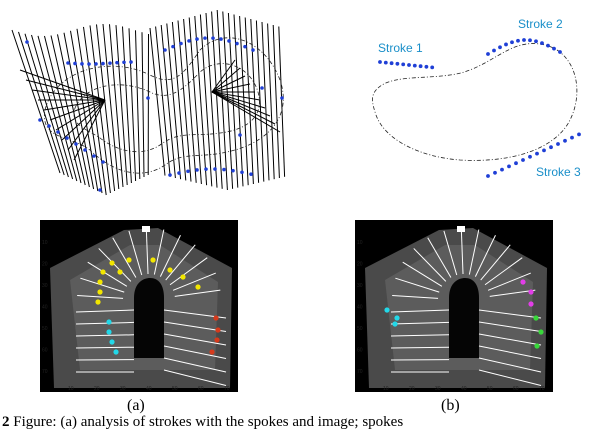 This screenshot has height=431, width=592. What do you see at coordinates (139, 306) in the screenshot?
I see `ultrasound-panel-a: 10 20 30 40 50 60 70 10 20 30 40 50 60 70` at bounding box center [139, 306].